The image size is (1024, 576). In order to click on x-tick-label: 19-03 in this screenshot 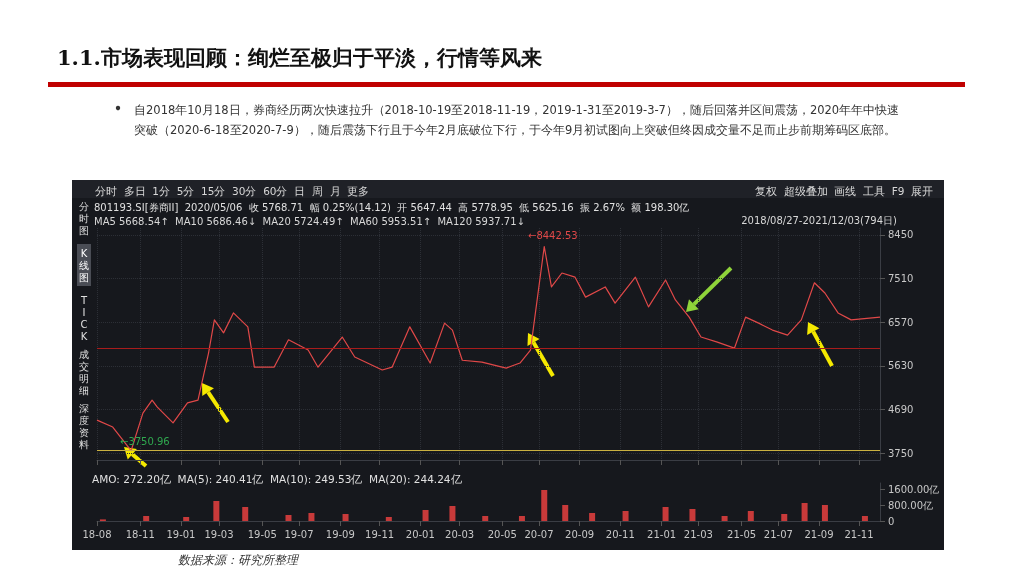, I will do `click(219, 534)`.